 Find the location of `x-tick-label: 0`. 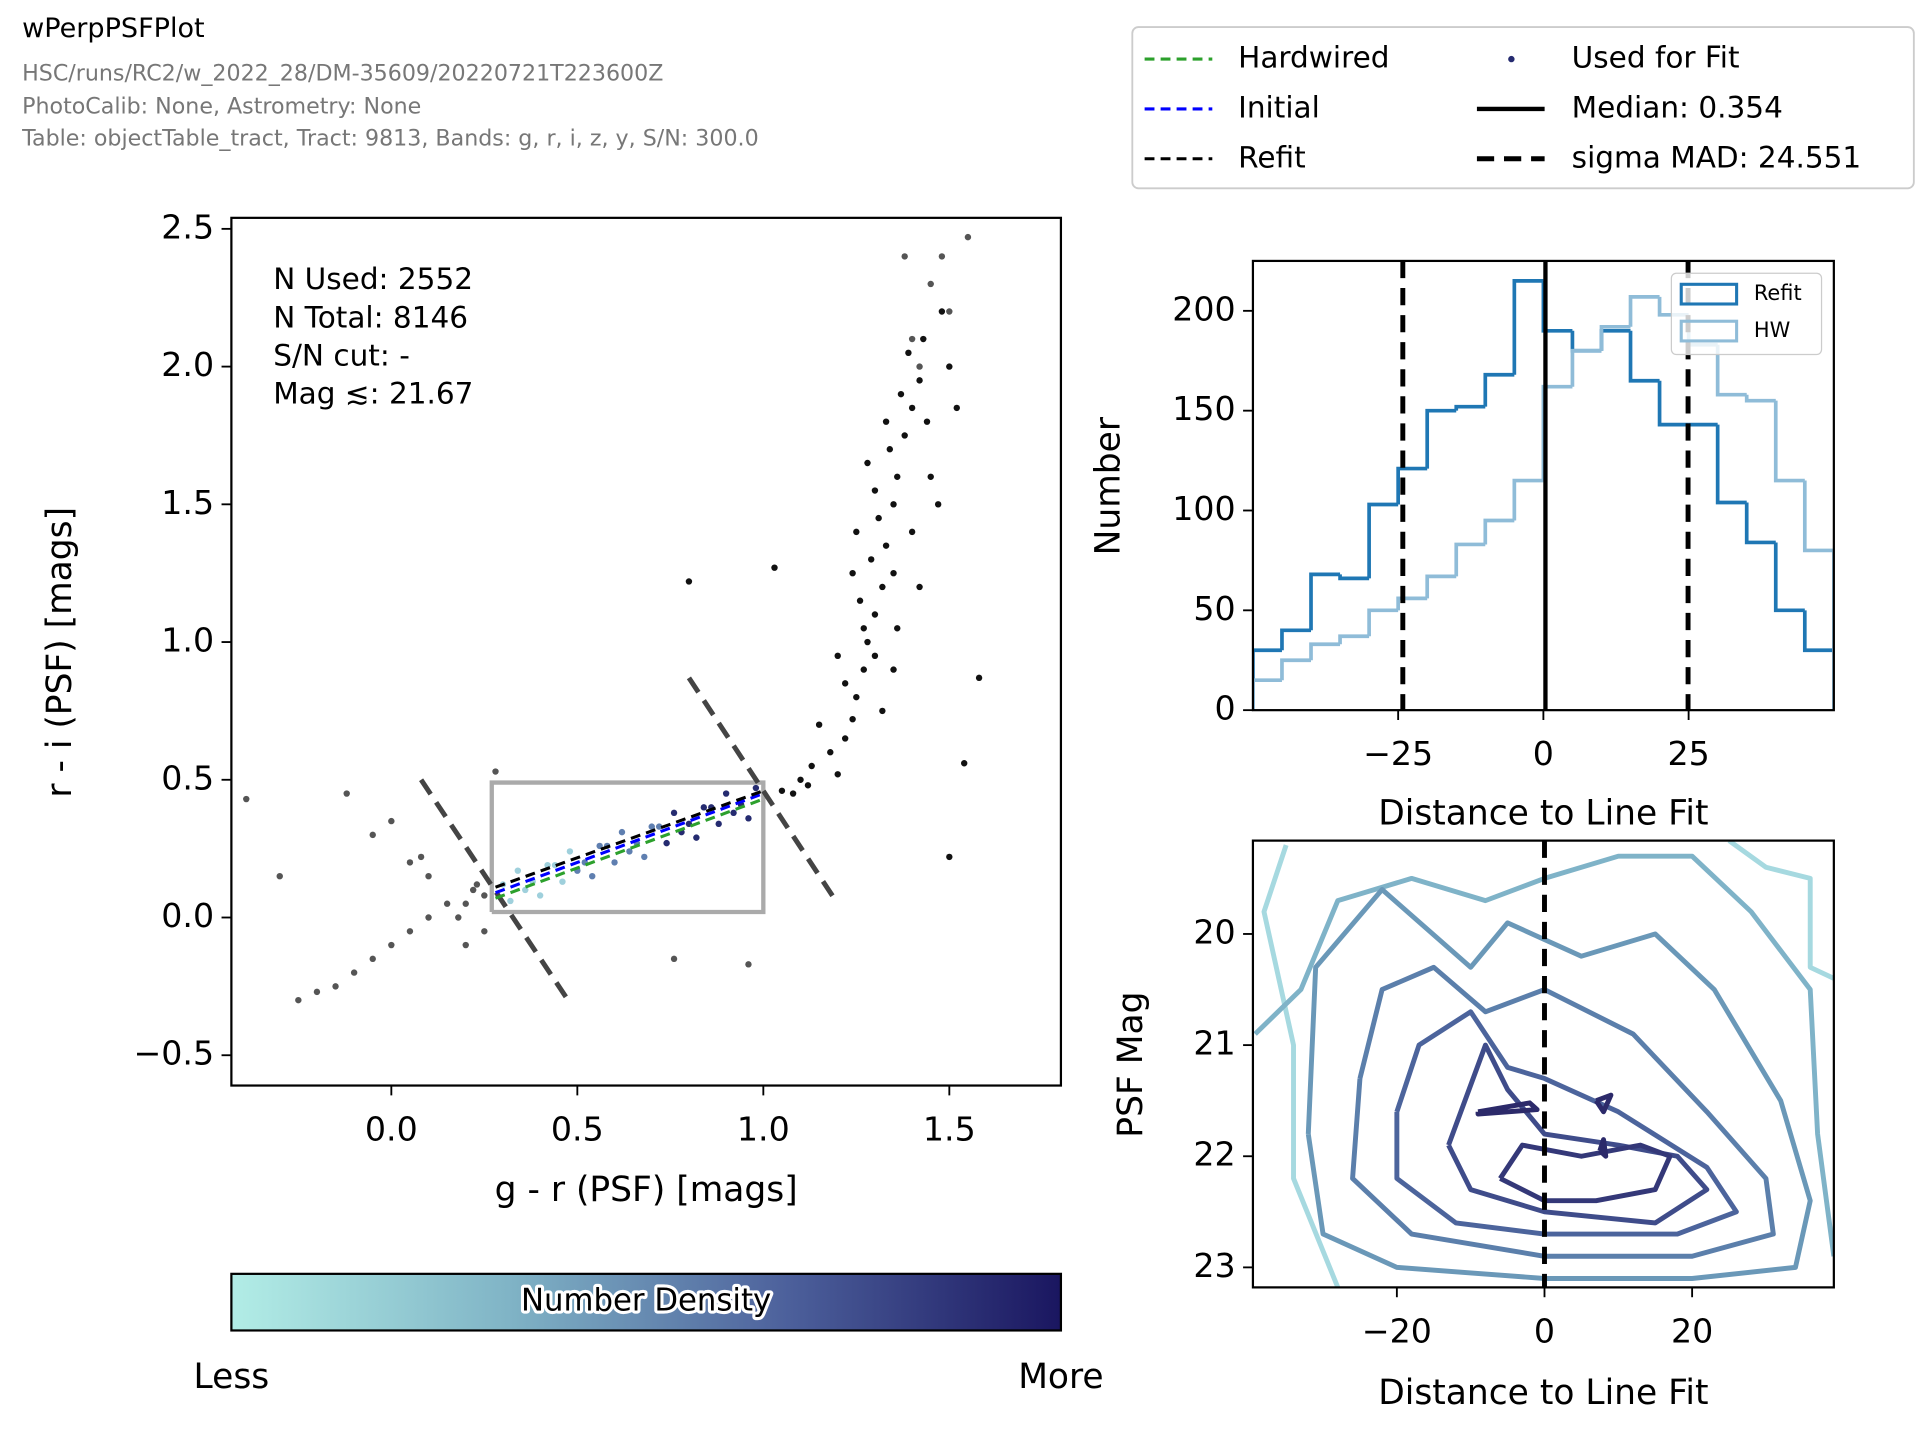

x-tick-label: 0 is located at coordinates (1543, 753).